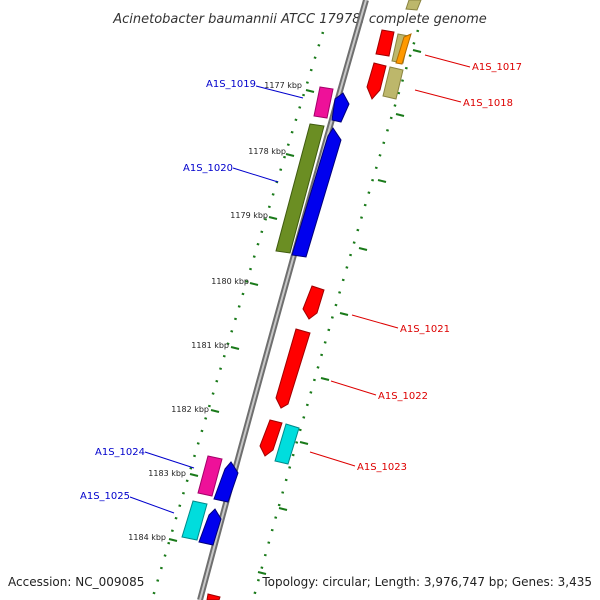  What do you see at coordinates (488, 103) in the screenshot?
I see `label-a1s-1018: A1S_1018` at bounding box center [488, 103].